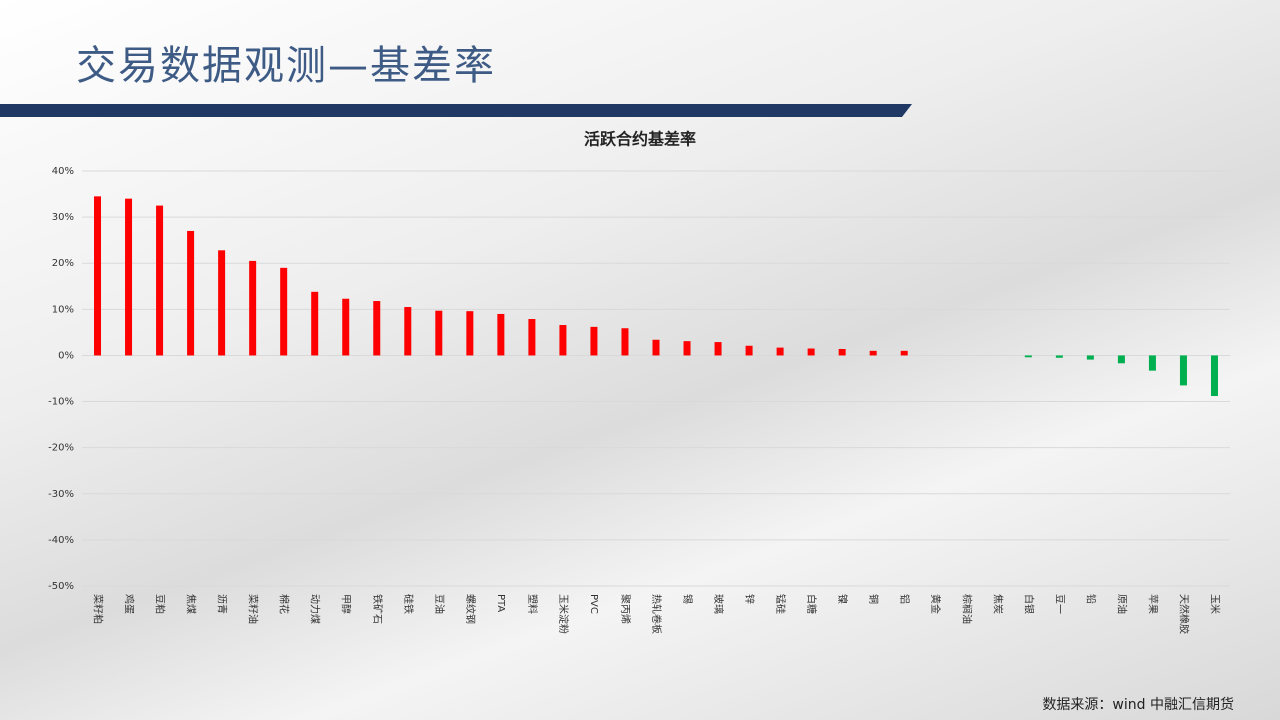 The image size is (1280, 720). What do you see at coordinates (61, 494) in the screenshot?
I see `y-tick-label: -30%` at bounding box center [61, 494].